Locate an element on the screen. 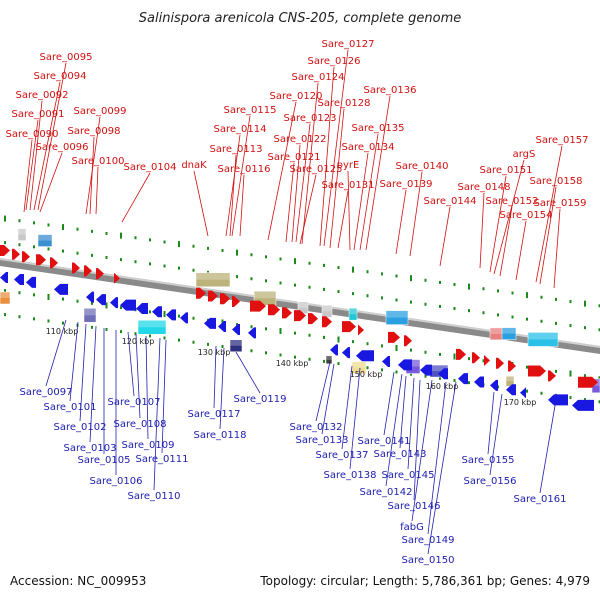  gene-label: Sare_0094 is located at coordinates (60, 76).